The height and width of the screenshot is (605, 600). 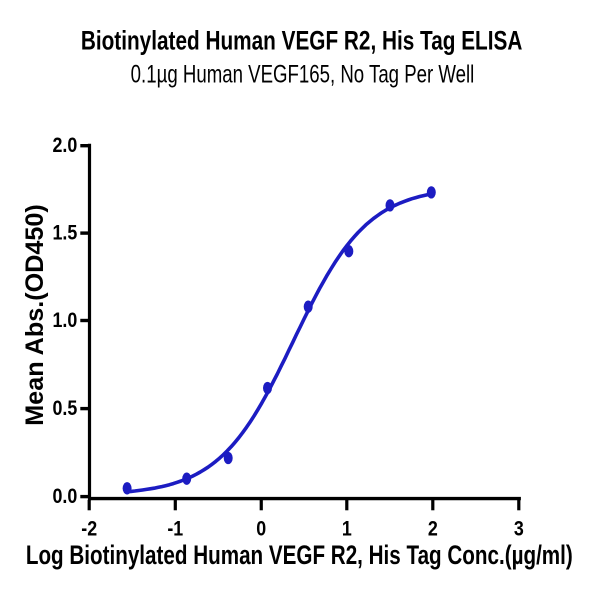 I want to click on svg-text: 2, so click(x=433, y=529).